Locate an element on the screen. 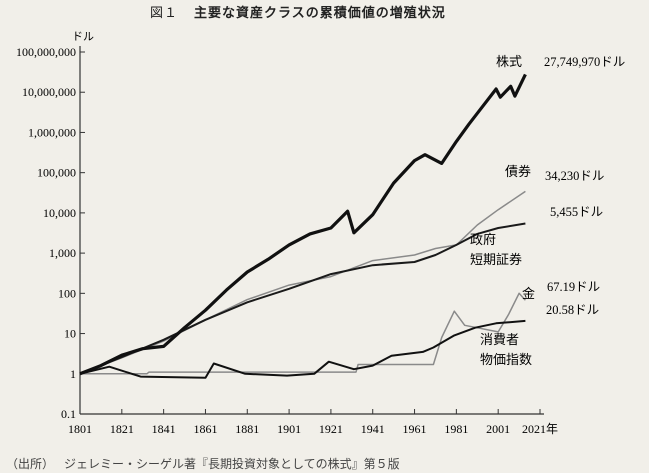 This screenshot has width=649, height=473. x-tick-label: 1961 is located at coordinates (415, 429).